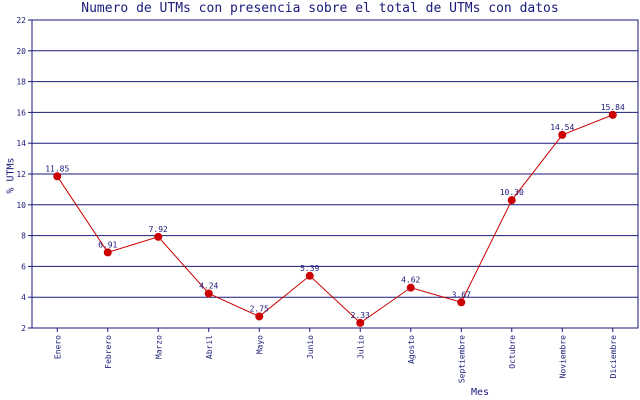  Describe the element at coordinates (21, 143) in the screenshot. I see `y-tick-label: 14` at that location.